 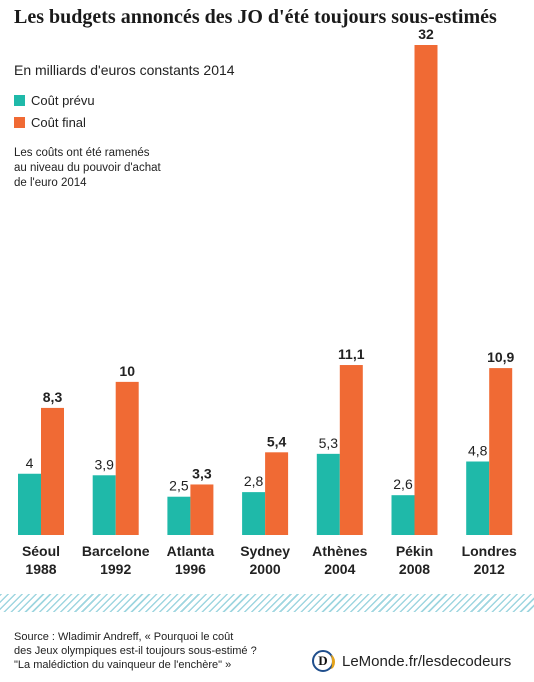 What do you see at coordinates (115, 569) in the screenshot?
I see `category-label-1-1: 1992` at bounding box center [115, 569].